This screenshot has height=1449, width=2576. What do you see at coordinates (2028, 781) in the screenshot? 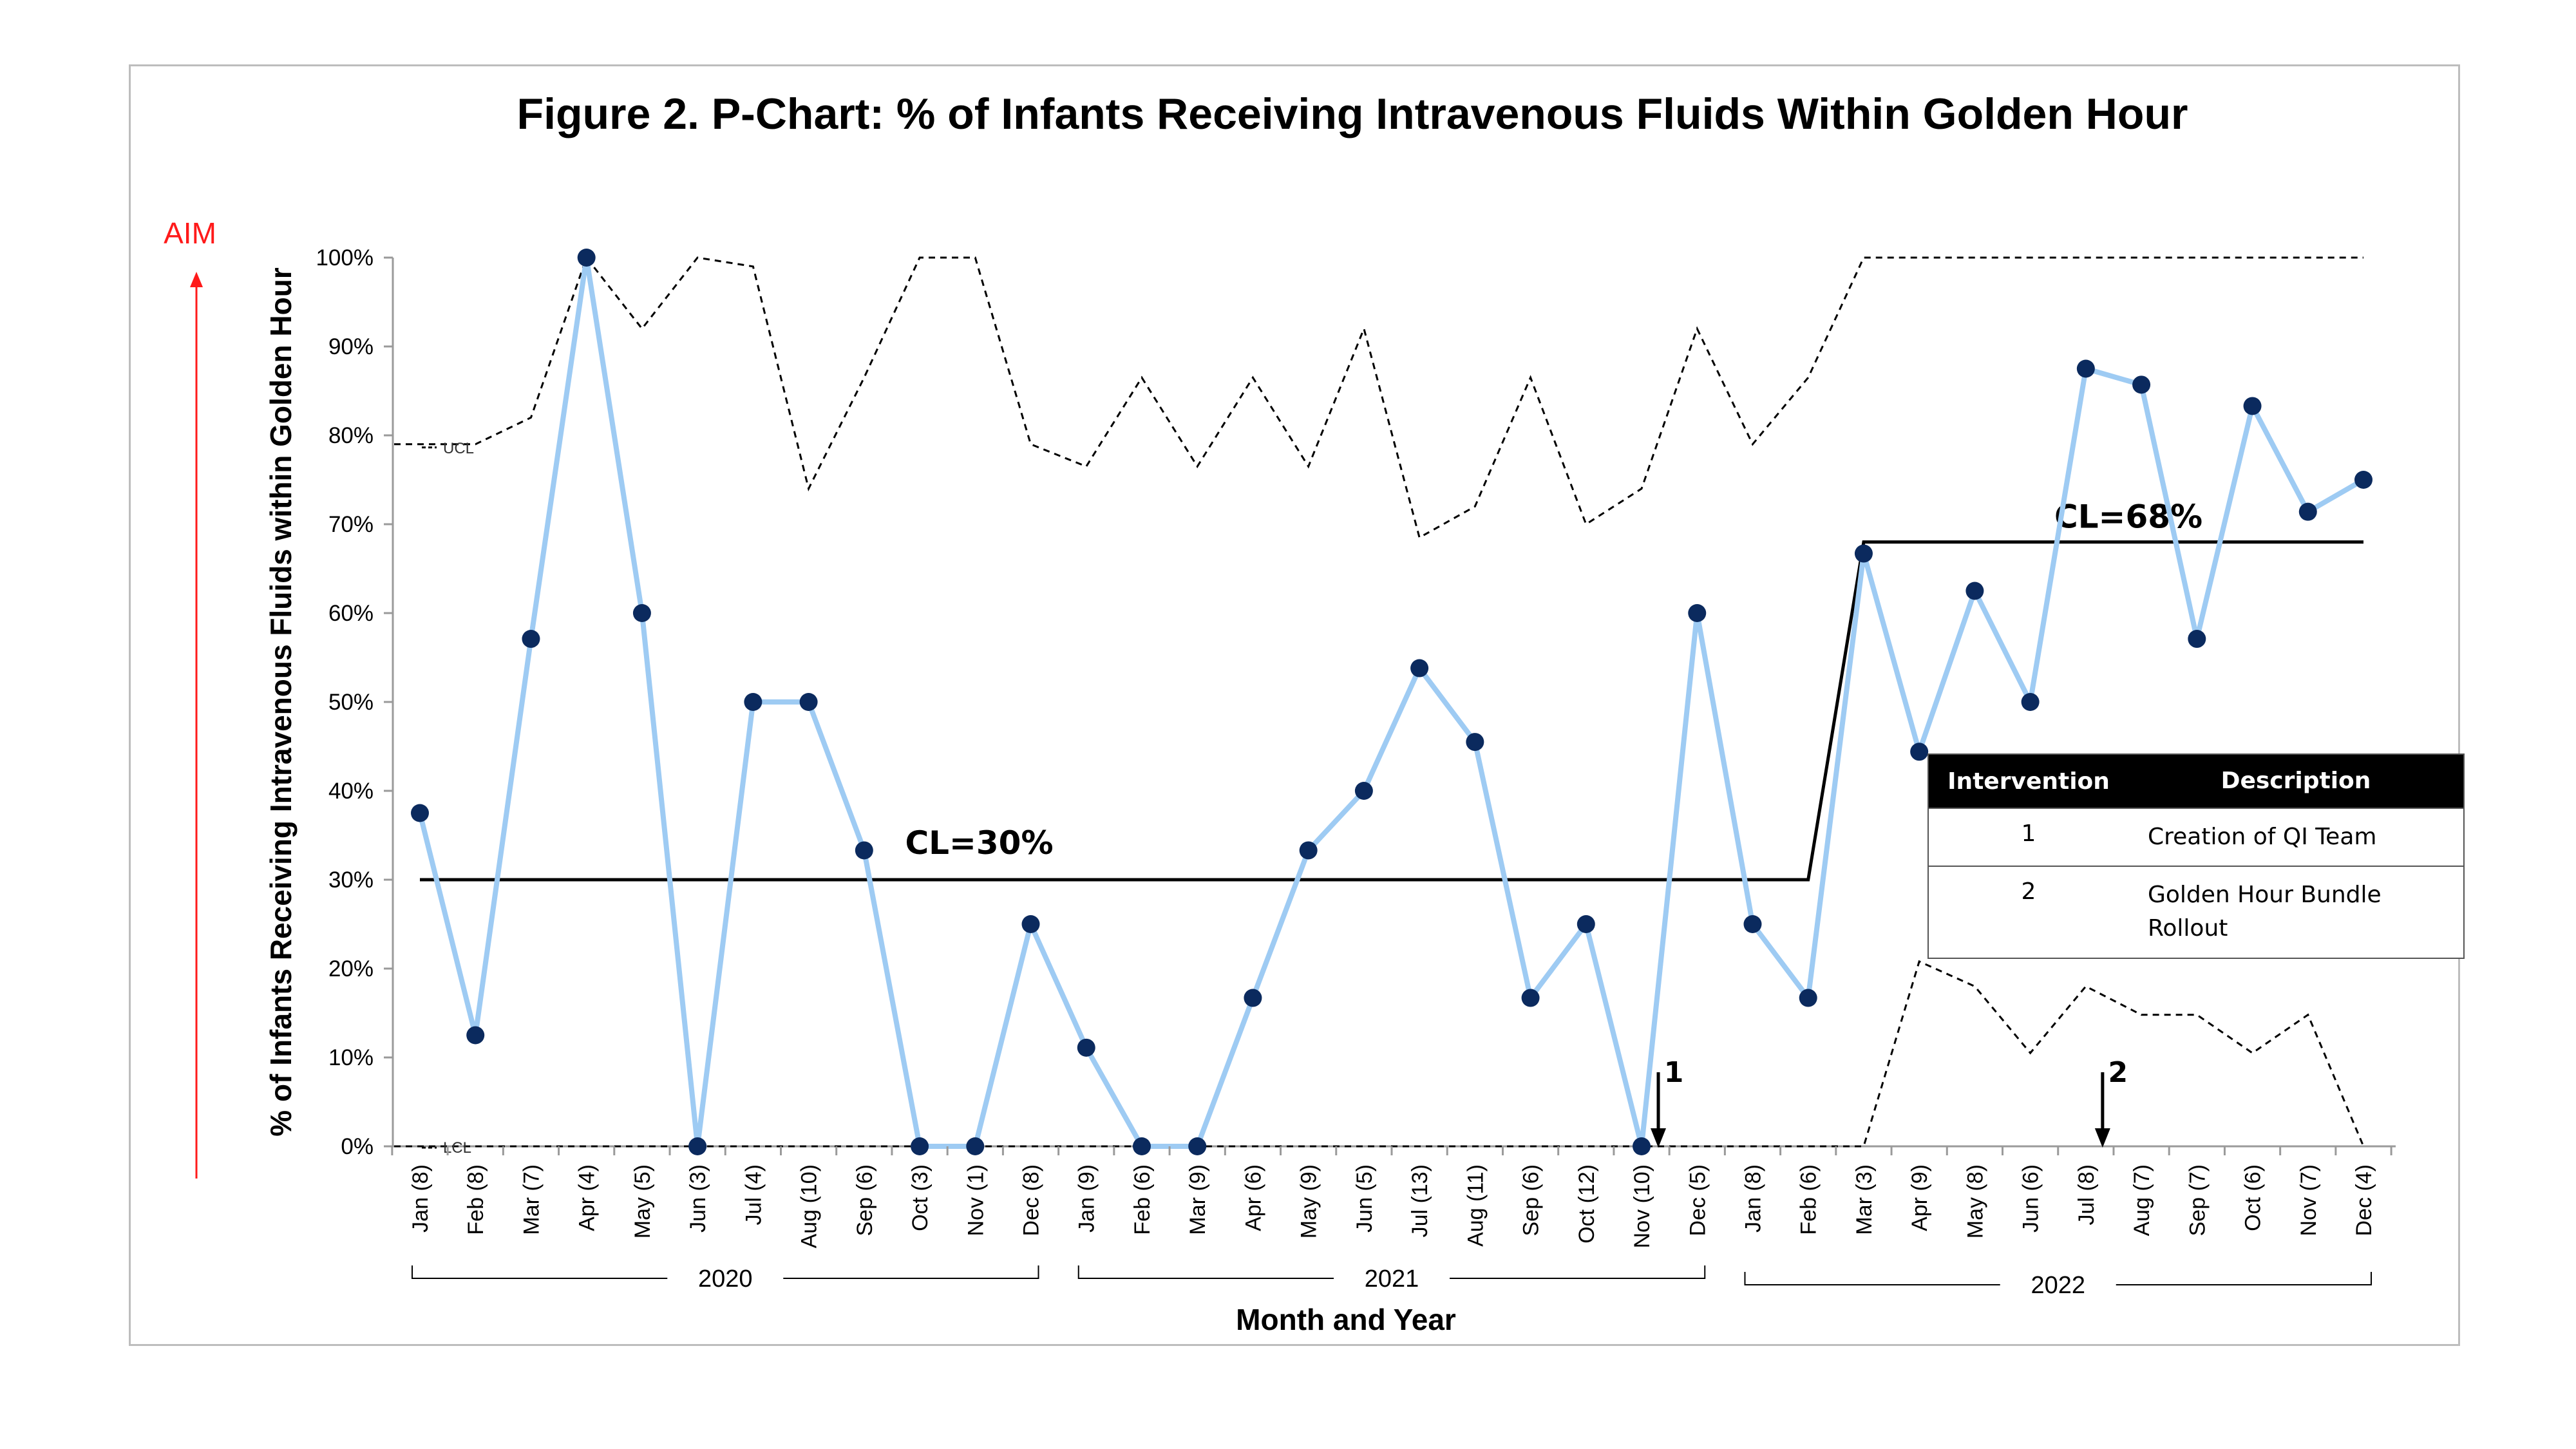
I see `legend-header-intervention: Intervention` at bounding box center [2028, 781].